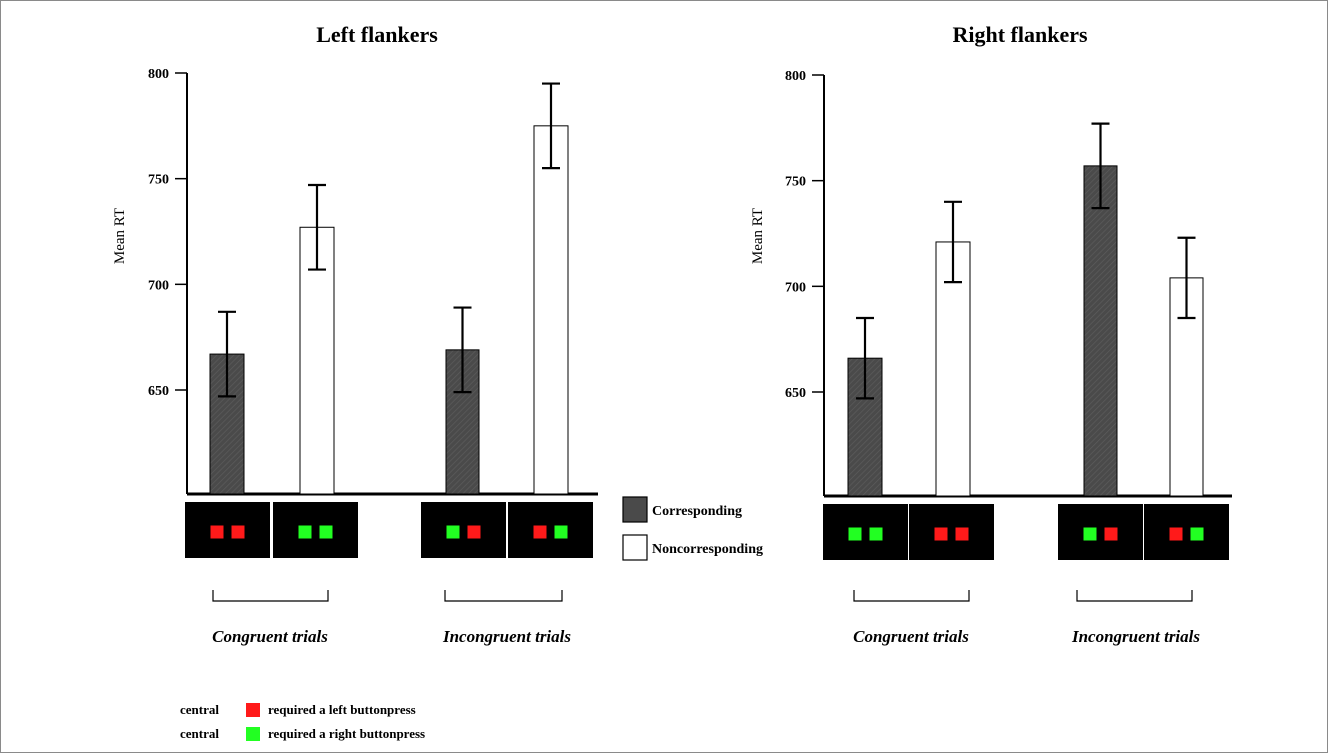 This screenshot has width=1330, height=755. What do you see at coordinates (635, 509) in the screenshot?
I see `legend-swatch-corresponding` at bounding box center [635, 509].